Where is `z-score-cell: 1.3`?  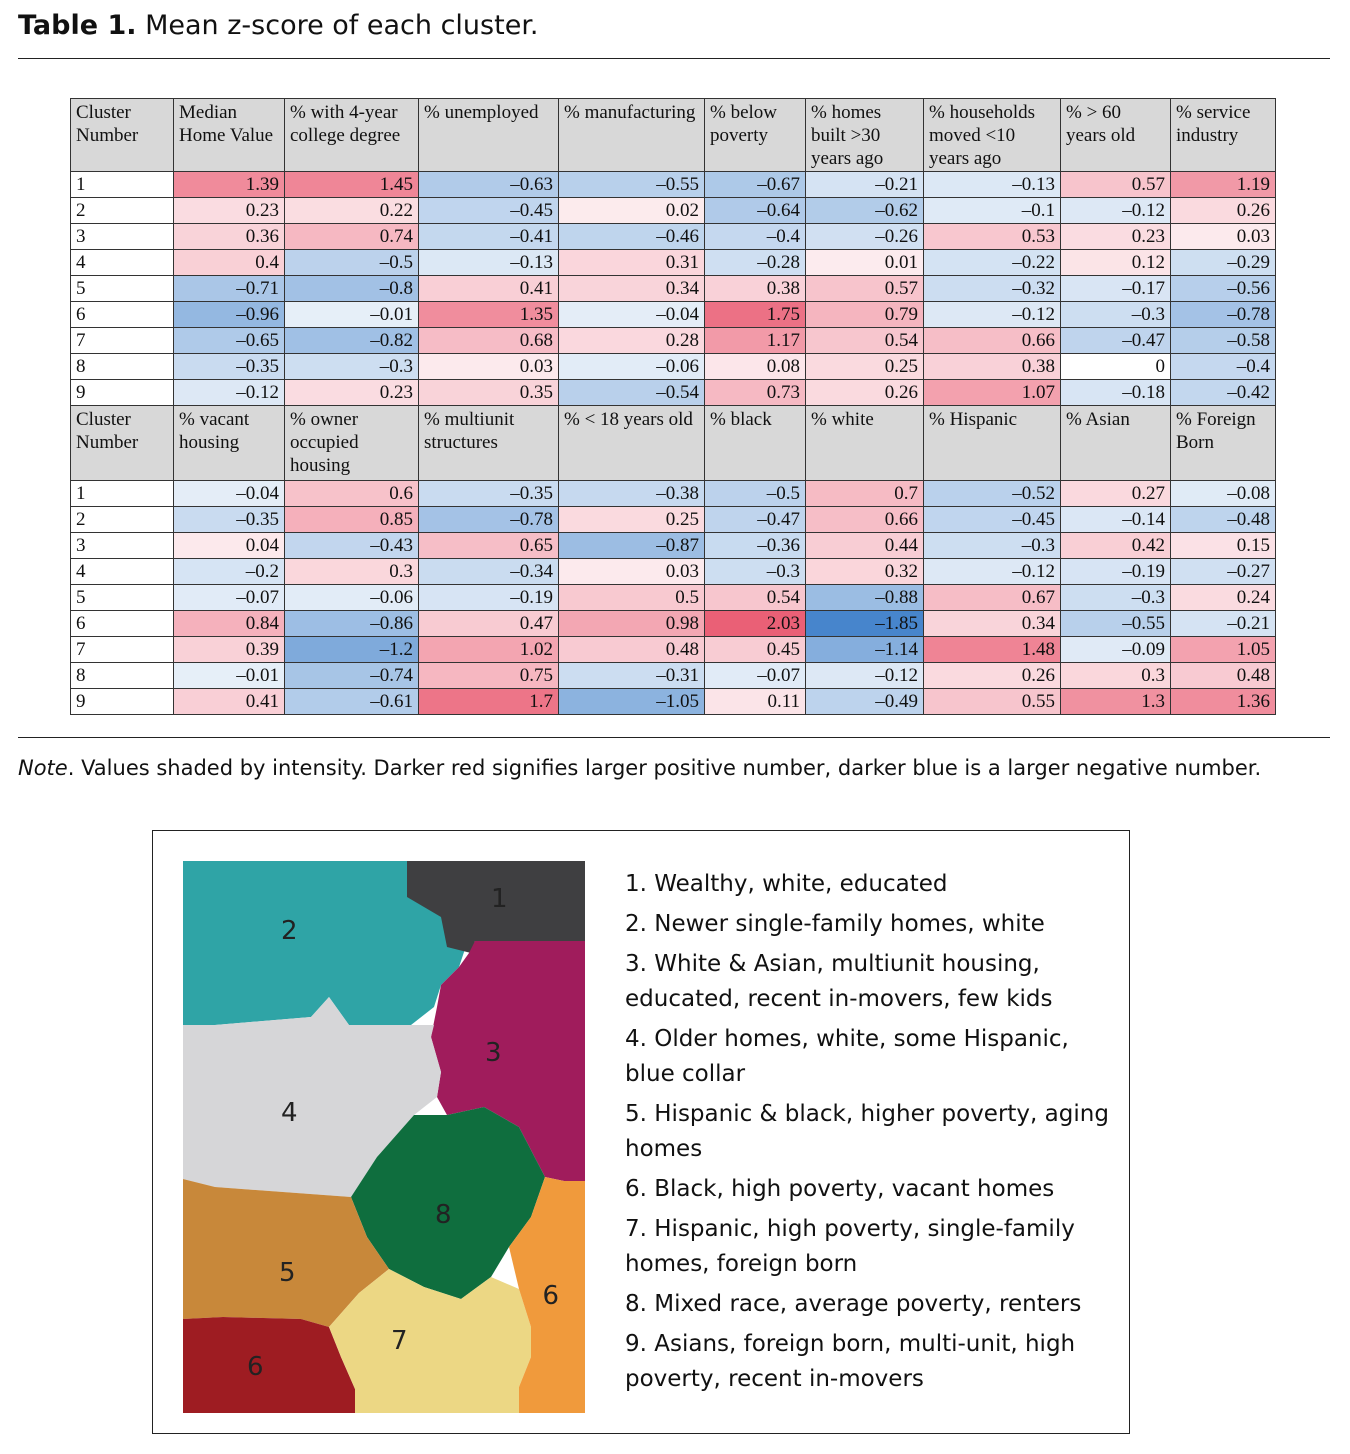
z-score-cell: 1.3 is located at coordinates (1115, 701).